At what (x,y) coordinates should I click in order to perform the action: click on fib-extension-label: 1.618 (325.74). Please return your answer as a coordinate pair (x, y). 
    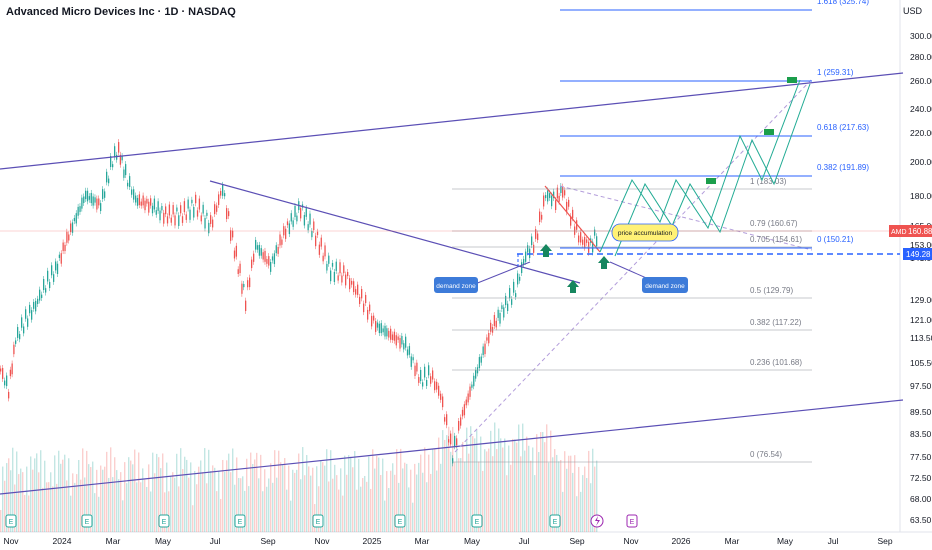
    Looking at the image, I should click on (843, 3).